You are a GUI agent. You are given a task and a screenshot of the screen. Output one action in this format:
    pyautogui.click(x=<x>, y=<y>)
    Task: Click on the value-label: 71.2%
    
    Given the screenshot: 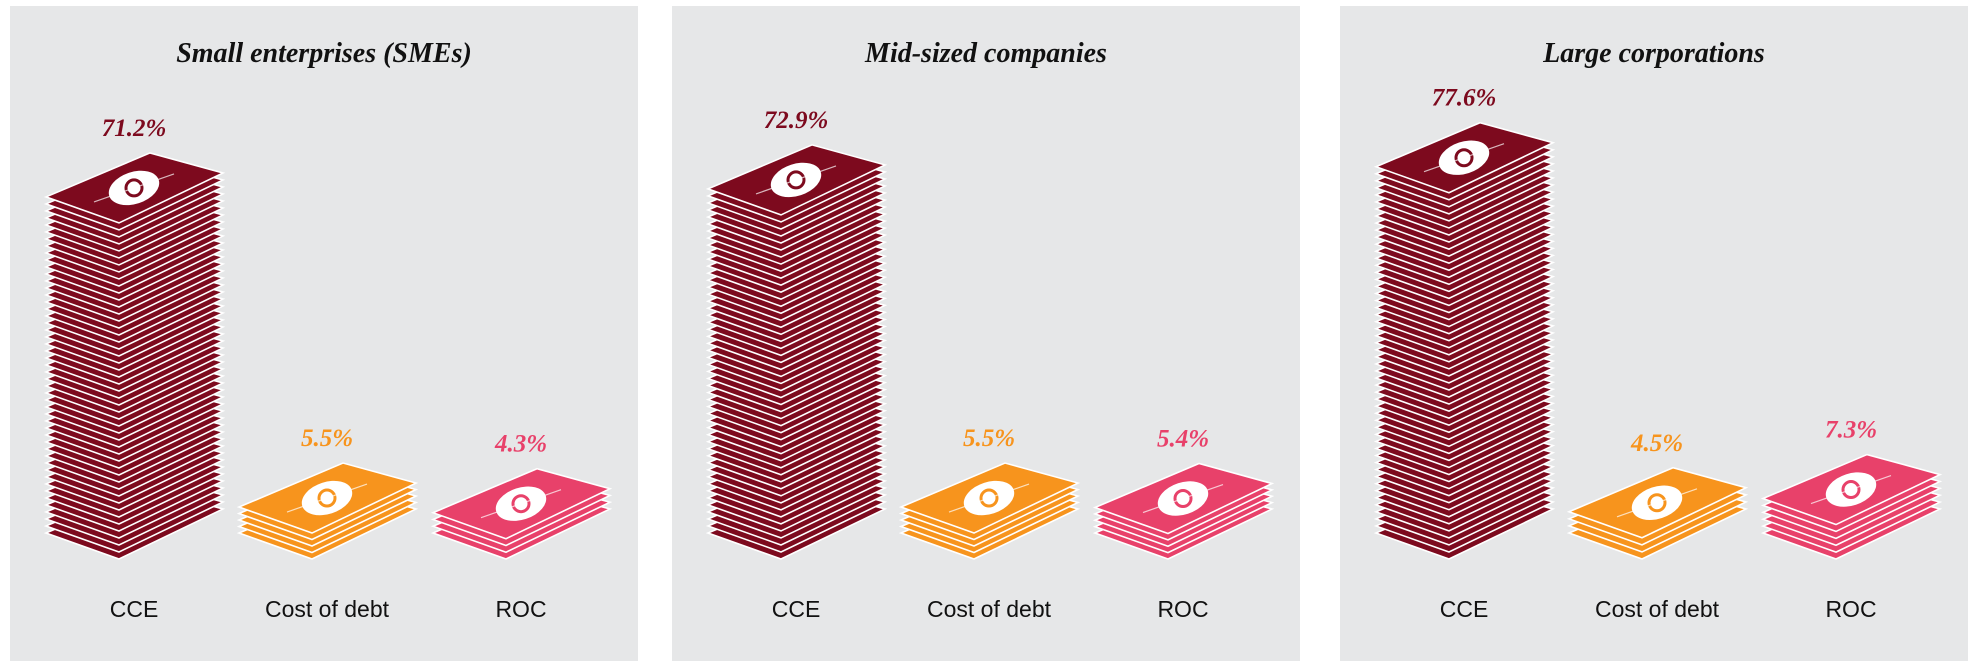 What is the action you would take?
    pyautogui.click(x=134, y=128)
    